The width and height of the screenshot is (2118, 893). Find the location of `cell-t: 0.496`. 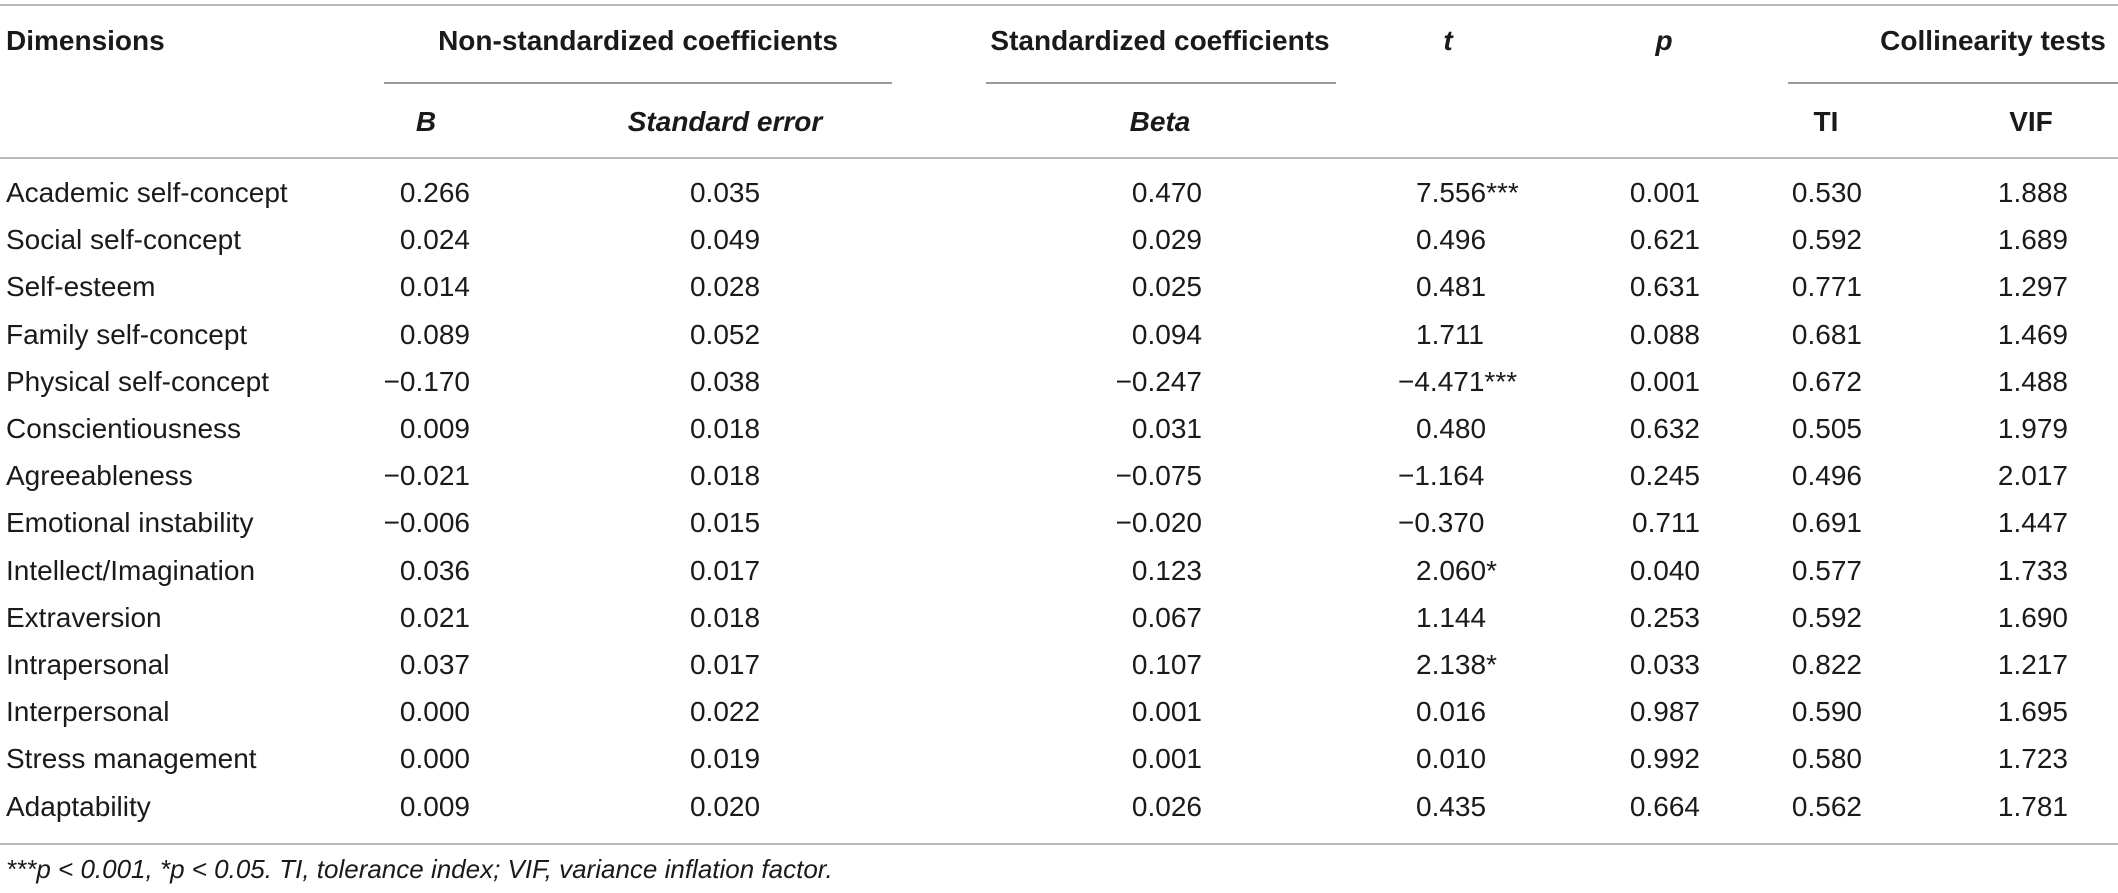

cell-t: 0.496 is located at coordinates (1451, 239).